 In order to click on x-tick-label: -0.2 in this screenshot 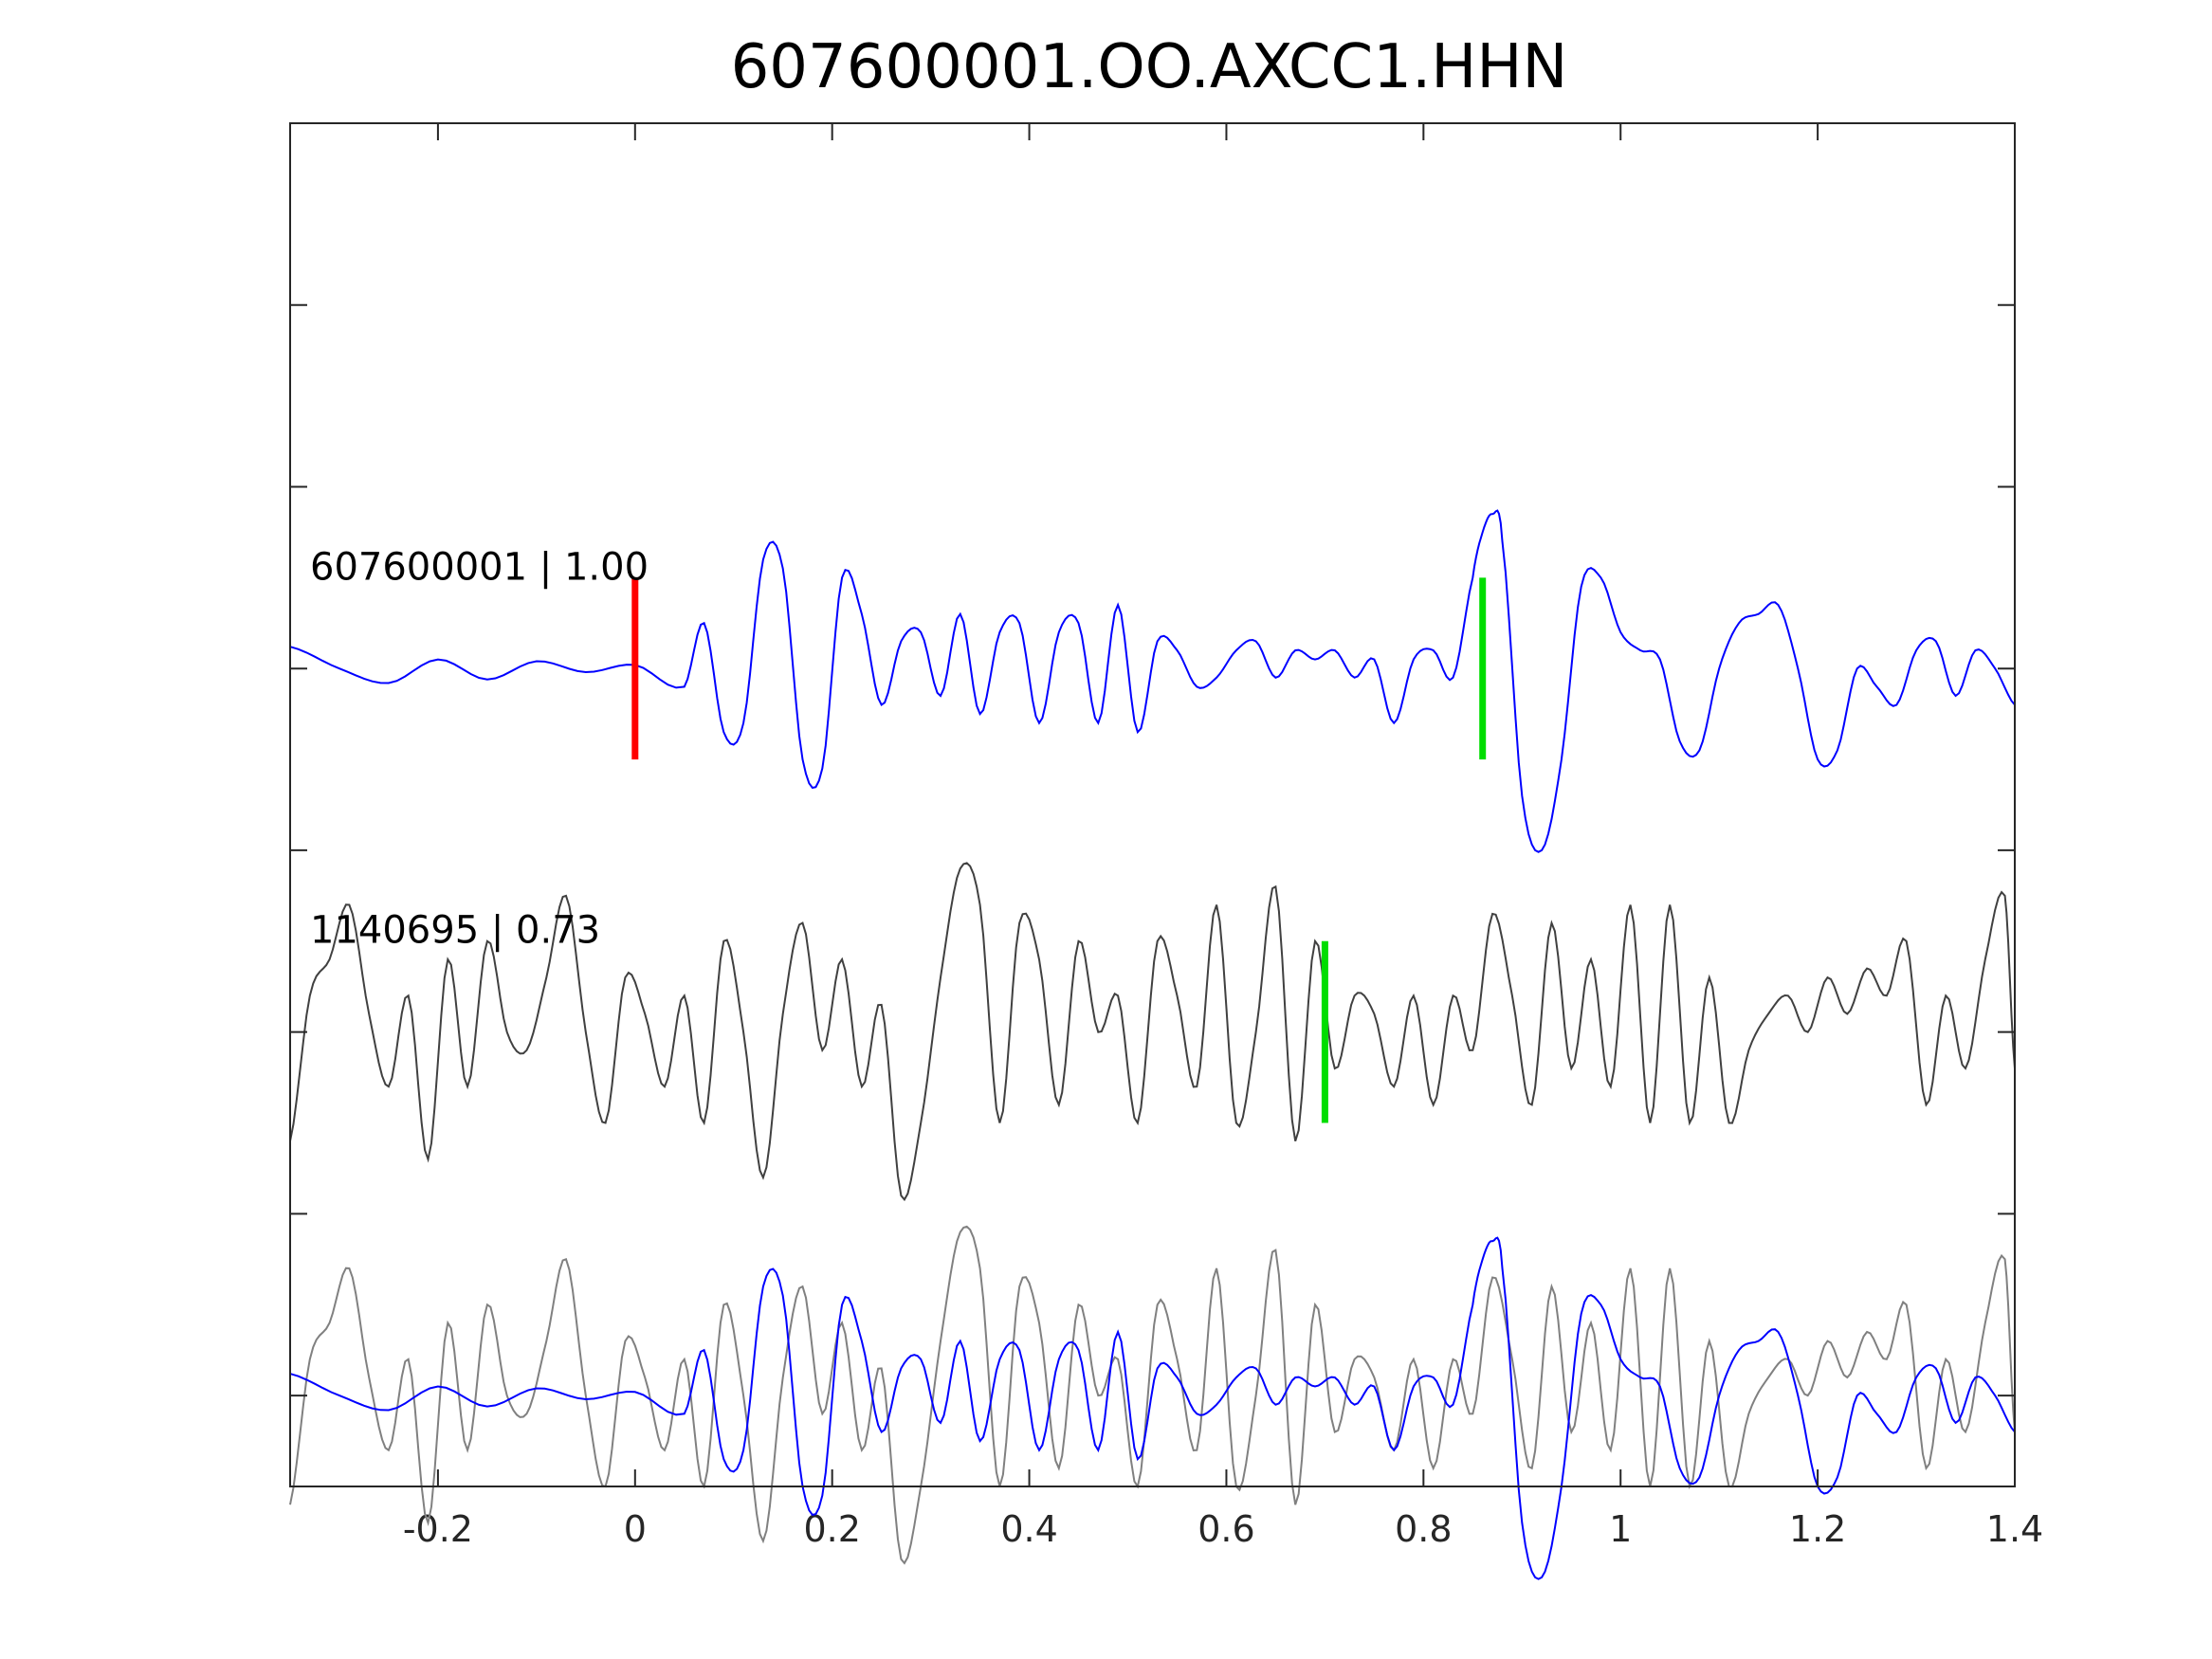, I will do `click(438, 1529)`.